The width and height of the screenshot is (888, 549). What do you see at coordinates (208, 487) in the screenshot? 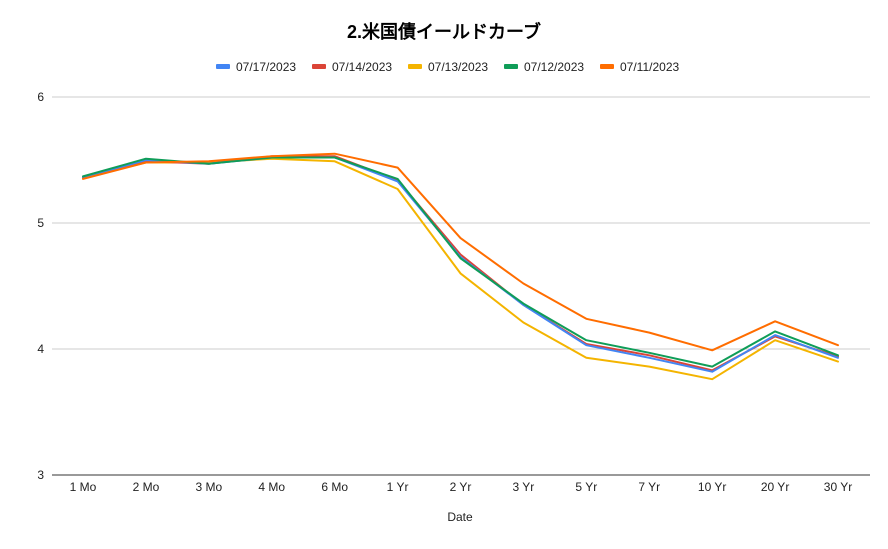
I see `x-tick-label: 3 Mo` at bounding box center [208, 487].